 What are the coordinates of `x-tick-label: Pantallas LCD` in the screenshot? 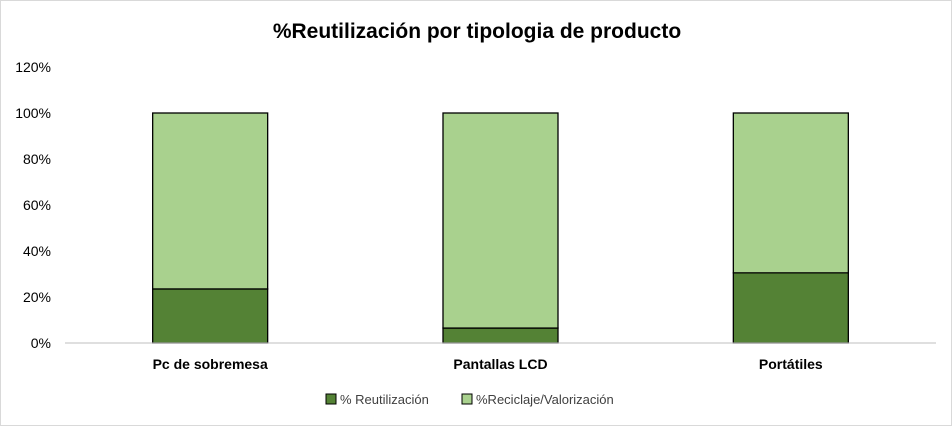 It's located at (500, 364).